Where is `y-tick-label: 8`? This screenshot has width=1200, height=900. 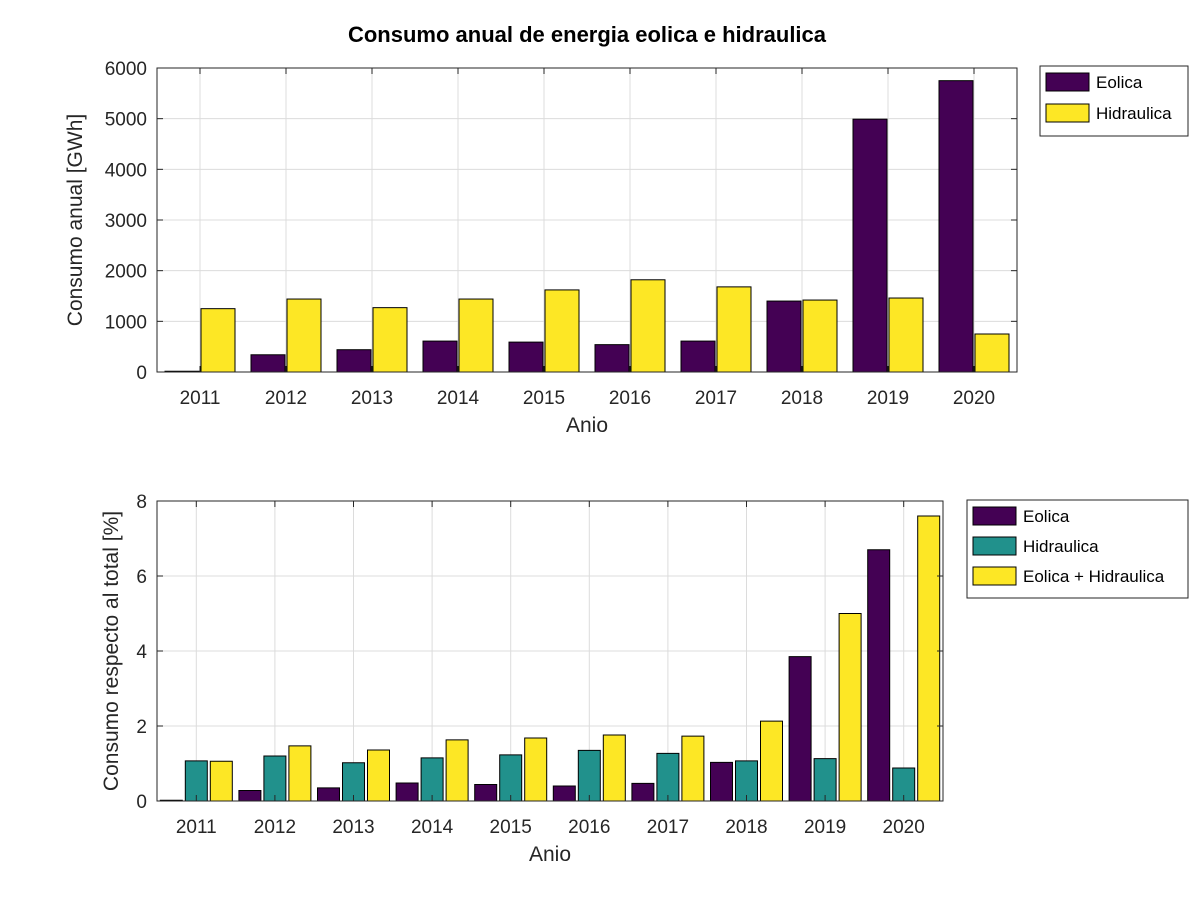 y-tick-label: 8 is located at coordinates (141, 502).